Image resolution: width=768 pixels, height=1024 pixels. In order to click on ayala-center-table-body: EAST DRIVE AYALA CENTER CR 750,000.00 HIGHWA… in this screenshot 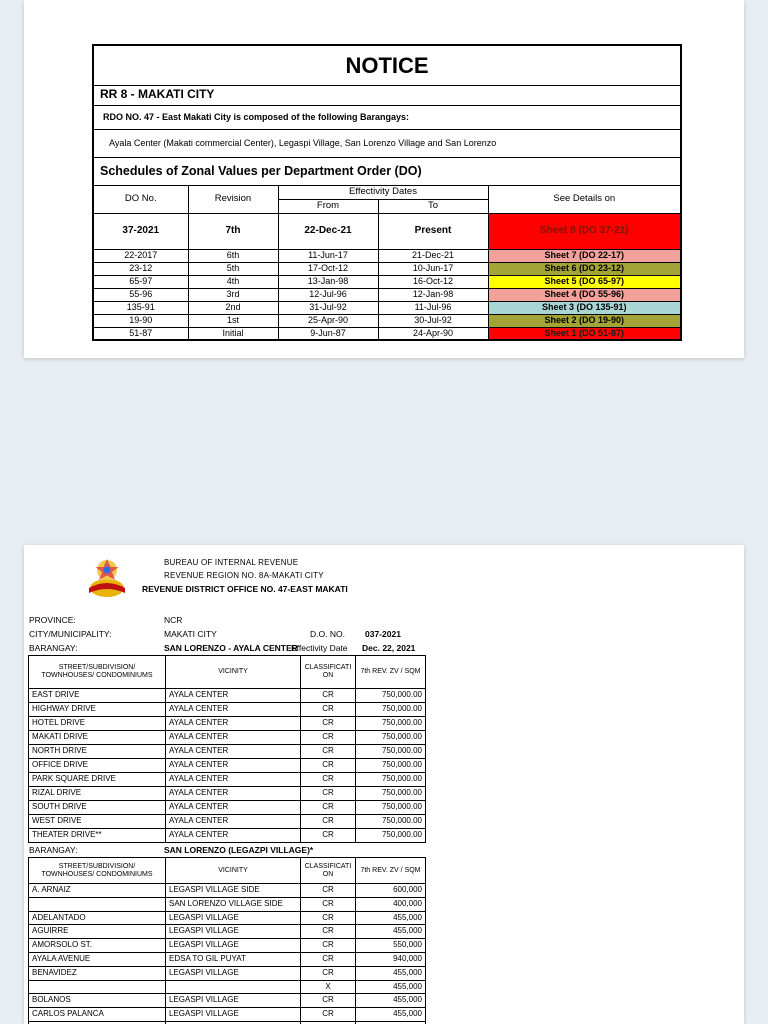, I will do `click(227, 765)`.